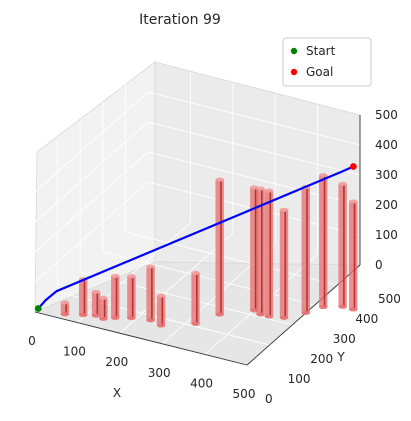 This screenshot has width=411, height=421. What do you see at coordinates (386, 205) in the screenshot?
I see `z-tick-label: 200` at bounding box center [386, 205].